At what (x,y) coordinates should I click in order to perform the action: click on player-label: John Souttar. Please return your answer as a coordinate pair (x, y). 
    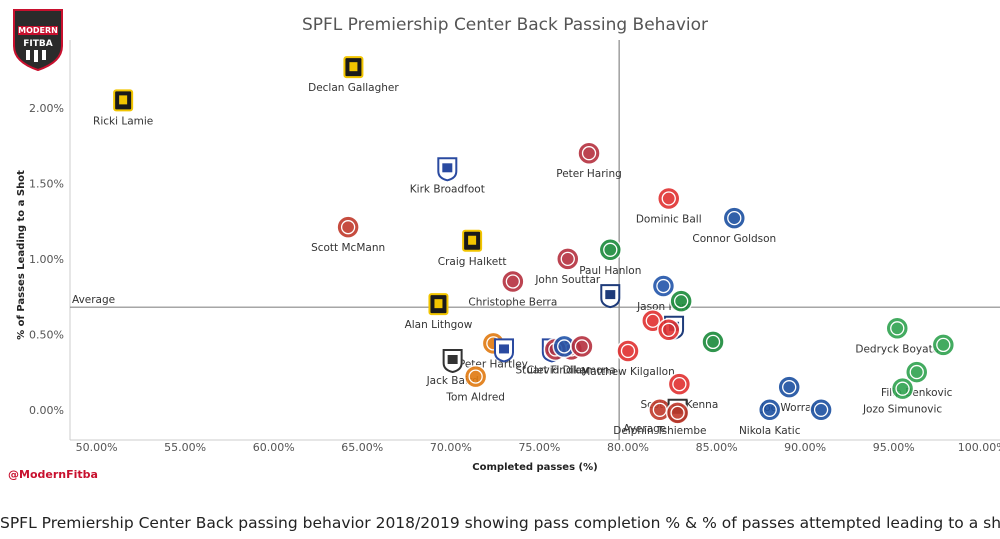
    Looking at the image, I should click on (567, 280).